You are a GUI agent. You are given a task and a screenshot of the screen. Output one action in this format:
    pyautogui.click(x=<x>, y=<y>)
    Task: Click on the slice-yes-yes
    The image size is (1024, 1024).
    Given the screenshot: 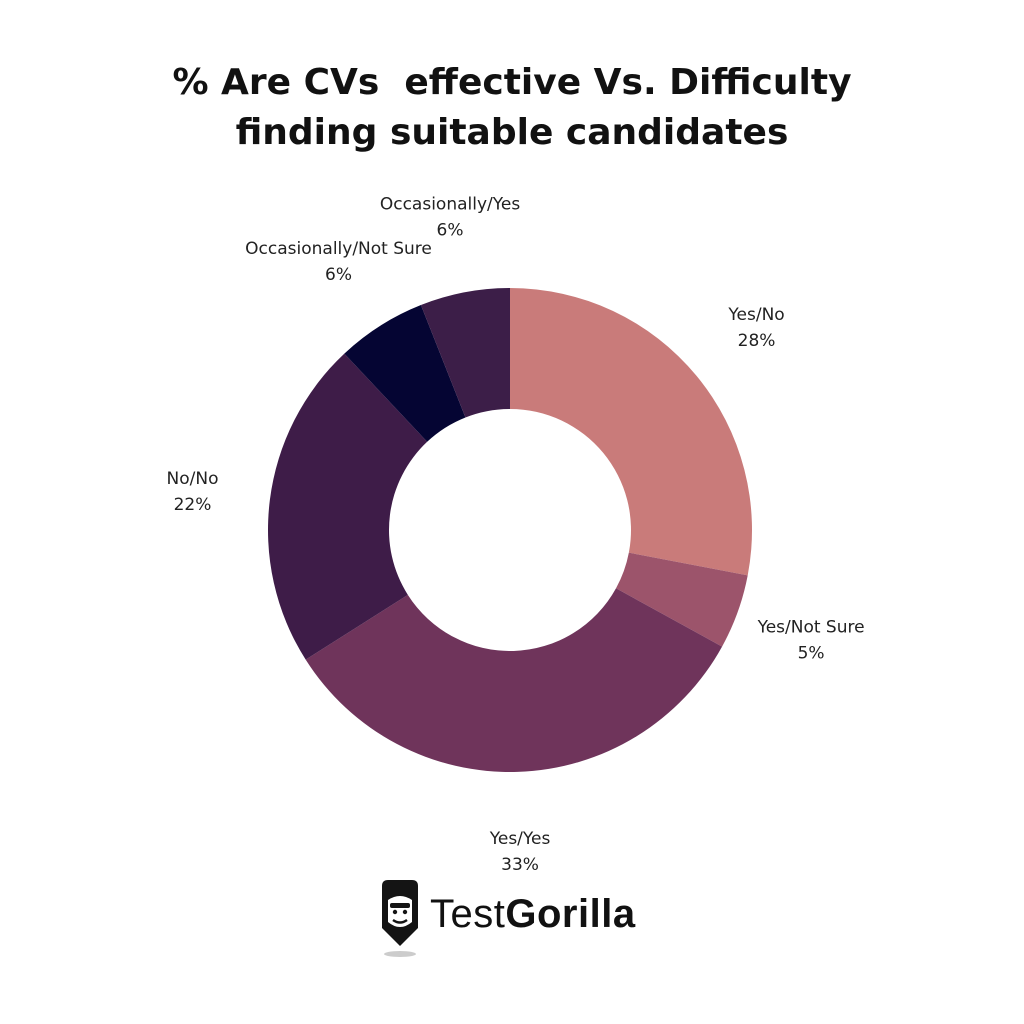 What is the action you would take?
    pyautogui.click(x=514, y=680)
    